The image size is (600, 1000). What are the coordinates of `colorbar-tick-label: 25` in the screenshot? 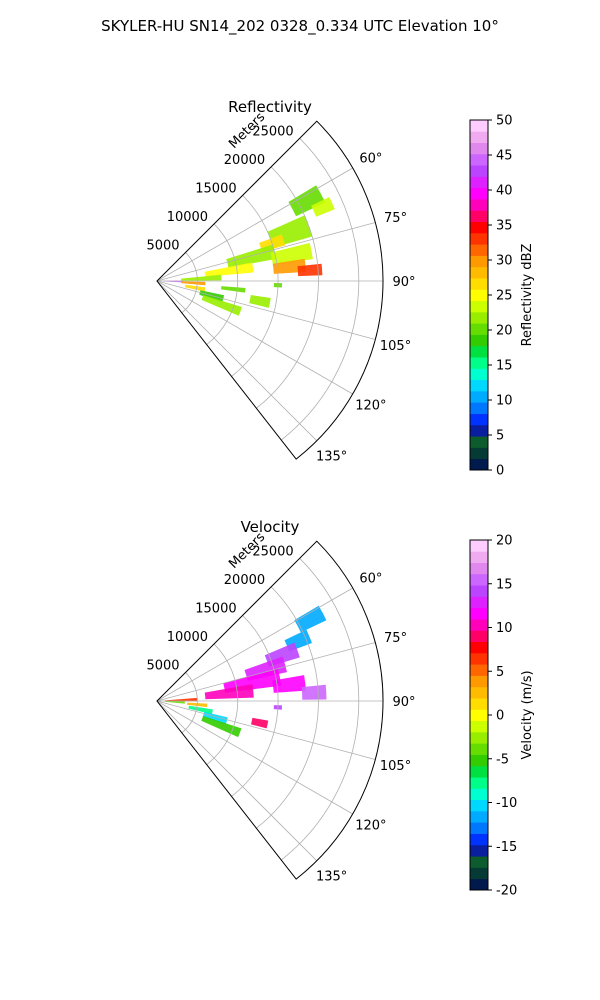 It's located at (504, 296).